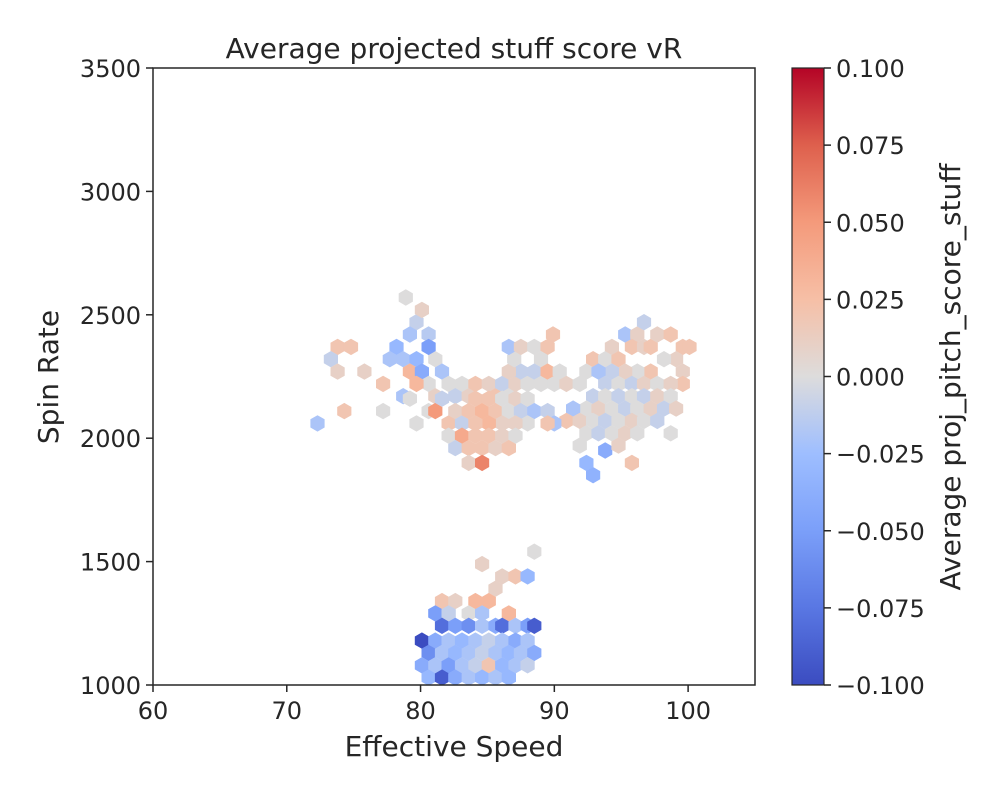 Image resolution: width=1000 pixels, height=800 pixels. I want to click on x-tick-label: 90, so click(554, 711).